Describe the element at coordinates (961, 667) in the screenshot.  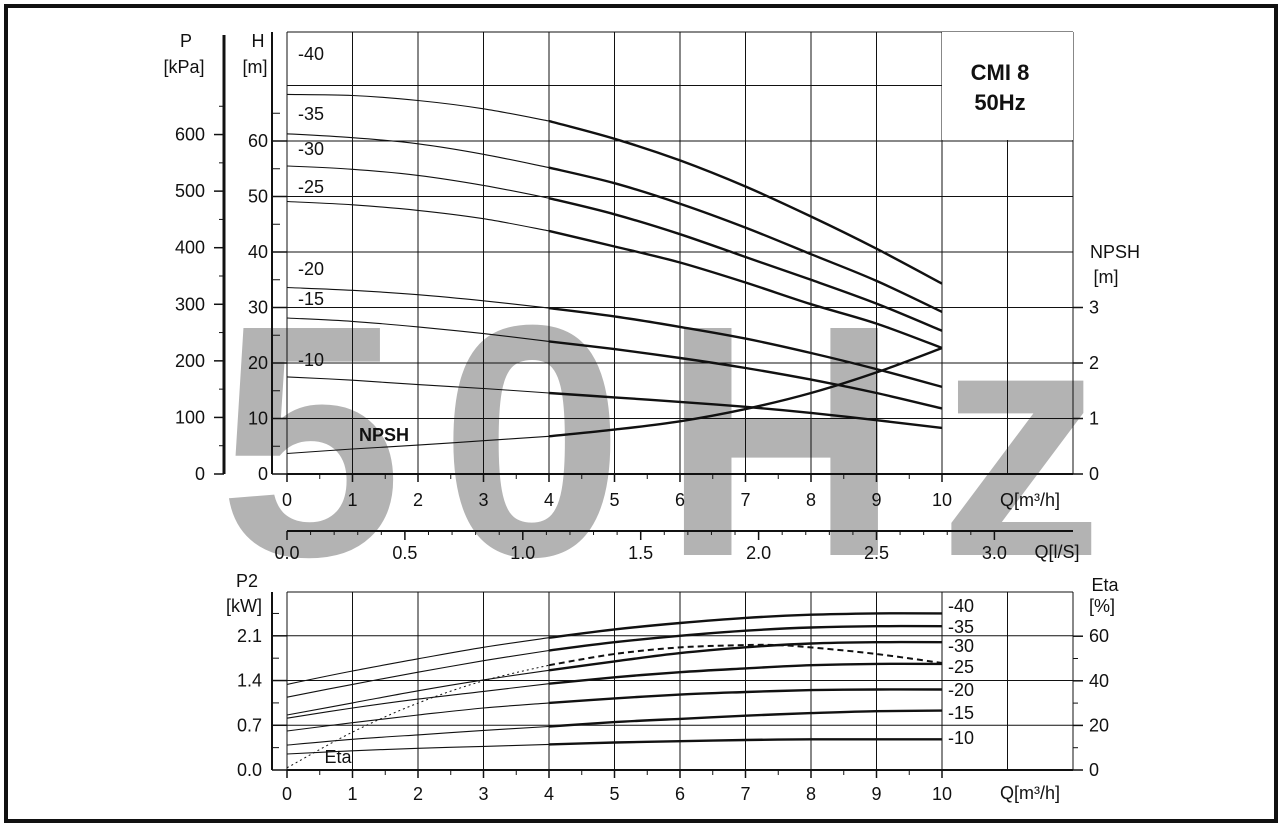
I see `power-curve-label: -25` at that location.